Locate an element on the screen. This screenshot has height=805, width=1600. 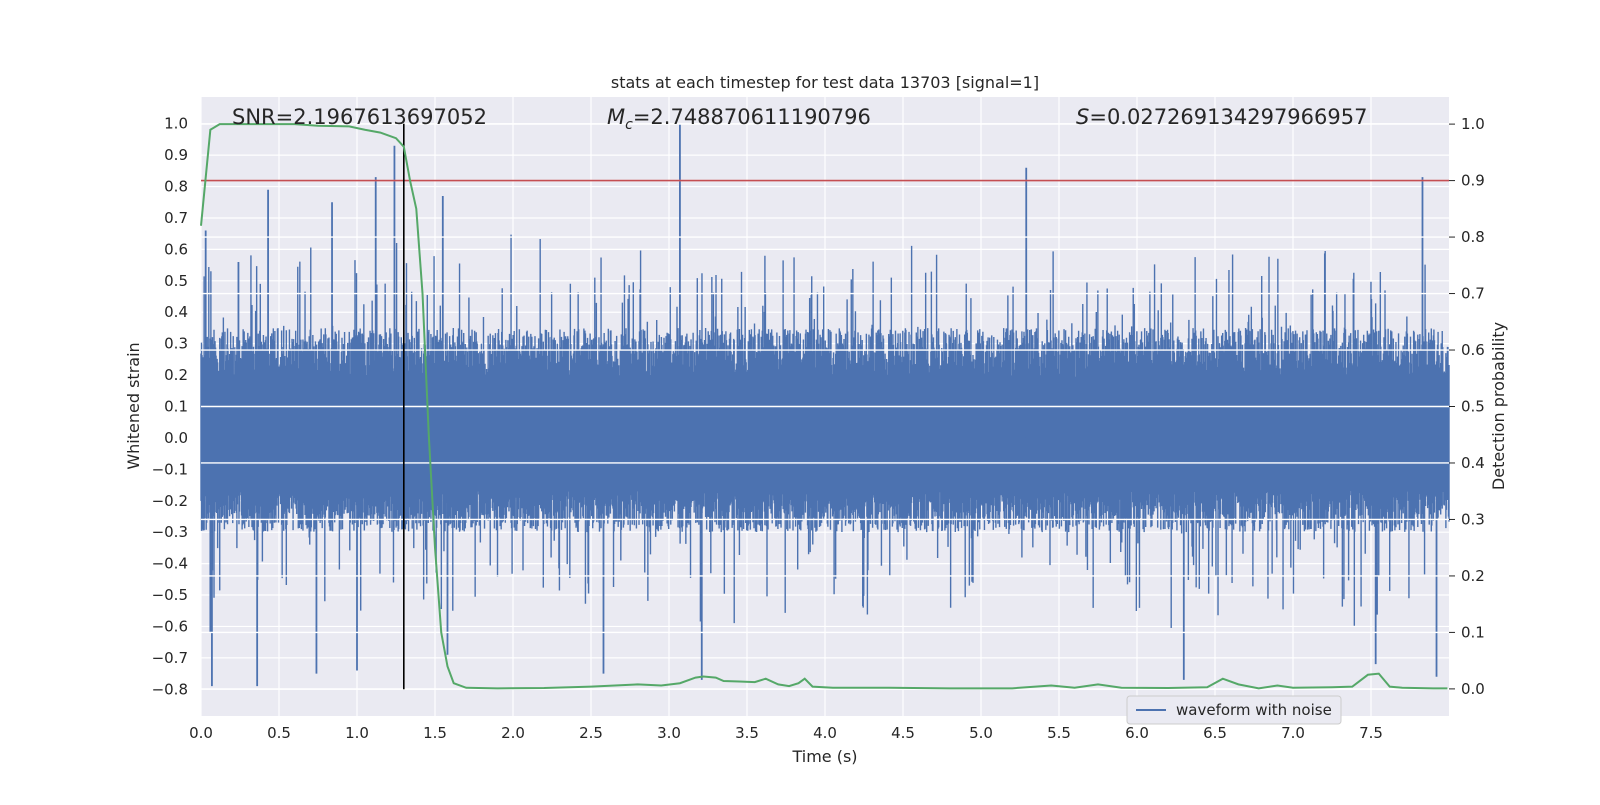
x-tick-label: 6.5 is located at coordinates (1215, 733).